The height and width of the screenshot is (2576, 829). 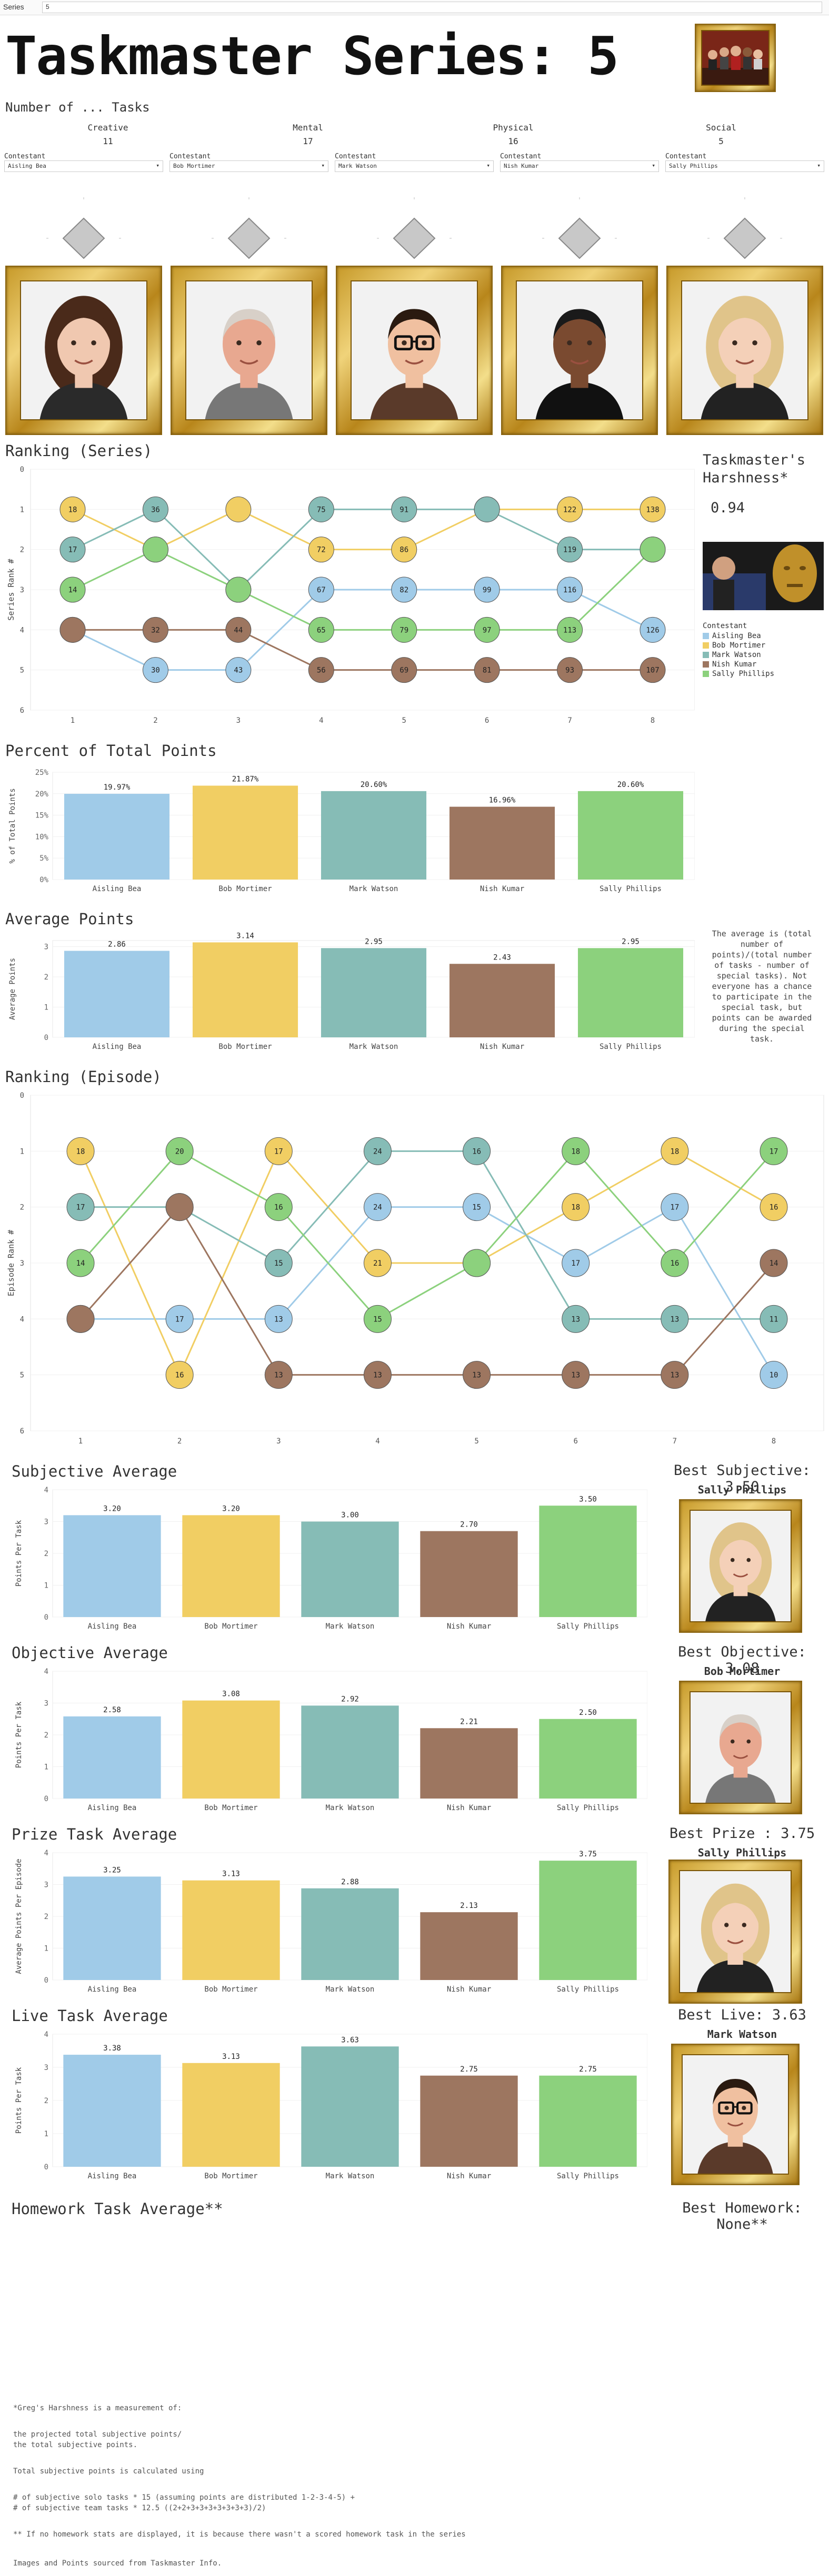 I want to click on rank-label: 24, so click(x=377, y=1208).